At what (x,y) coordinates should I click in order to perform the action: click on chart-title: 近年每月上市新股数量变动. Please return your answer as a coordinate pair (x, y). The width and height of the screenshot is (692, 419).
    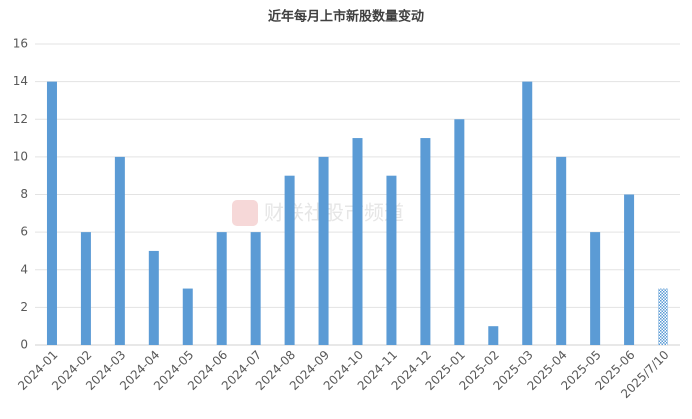
    Looking at the image, I should click on (346, 17).